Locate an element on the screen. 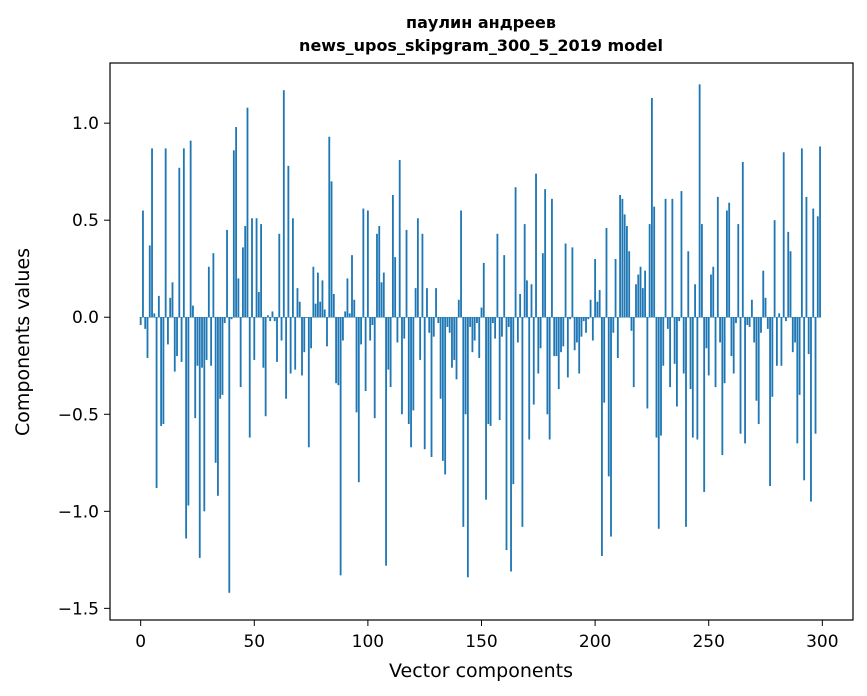 The width and height of the screenshot is (867, 696). y-axis-label: Components values is located at coordinates (23, 342).